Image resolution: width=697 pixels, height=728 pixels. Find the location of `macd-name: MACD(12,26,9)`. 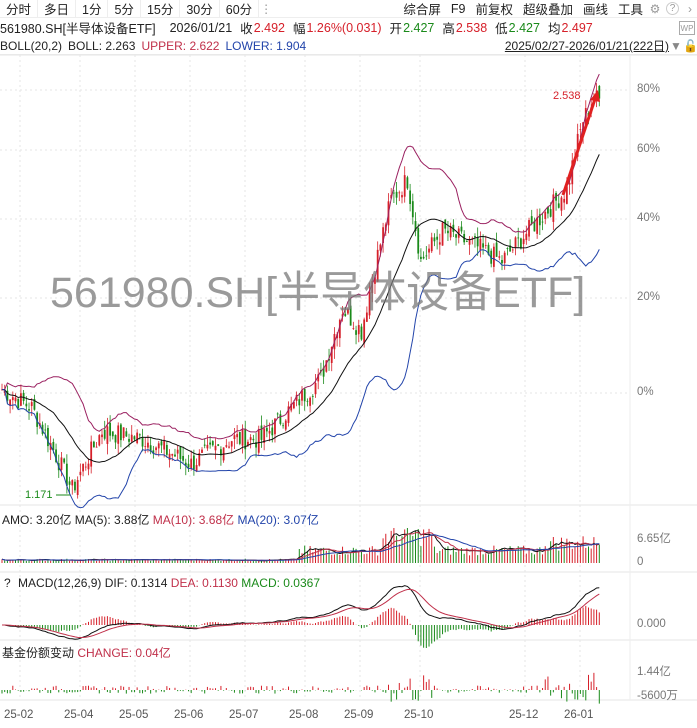

macd-name: MACD(12,26,9) is located at coordinates (60, 583).